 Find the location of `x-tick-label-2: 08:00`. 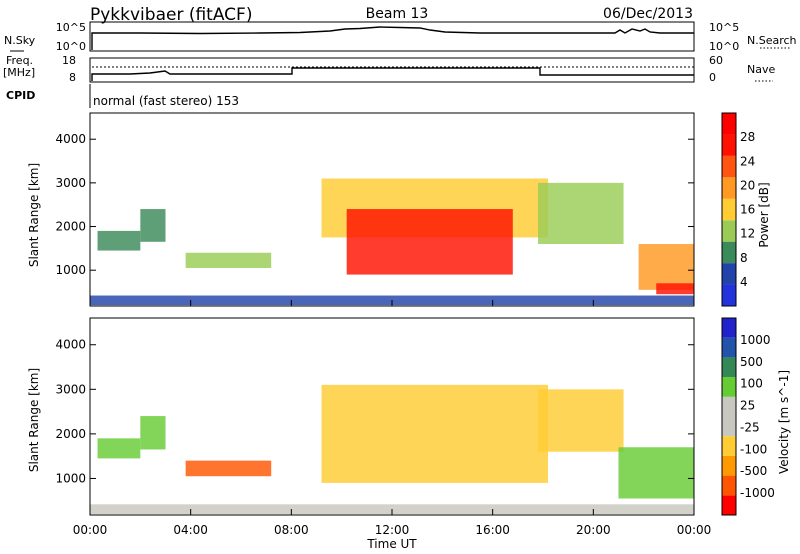

x-tick-label-2: 08:00 is located at coordinates (291, 530).